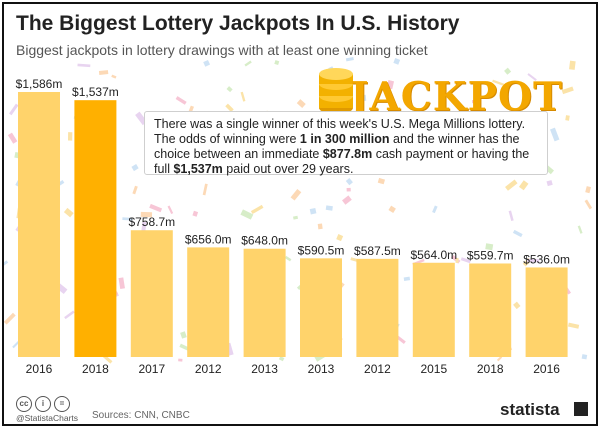 The image size is (600, 428). What do you see at coordinates (288, 169) in the screenshot?
I see `callout-text-4: paid out over 29 years.` at bounding box center [288, 169].